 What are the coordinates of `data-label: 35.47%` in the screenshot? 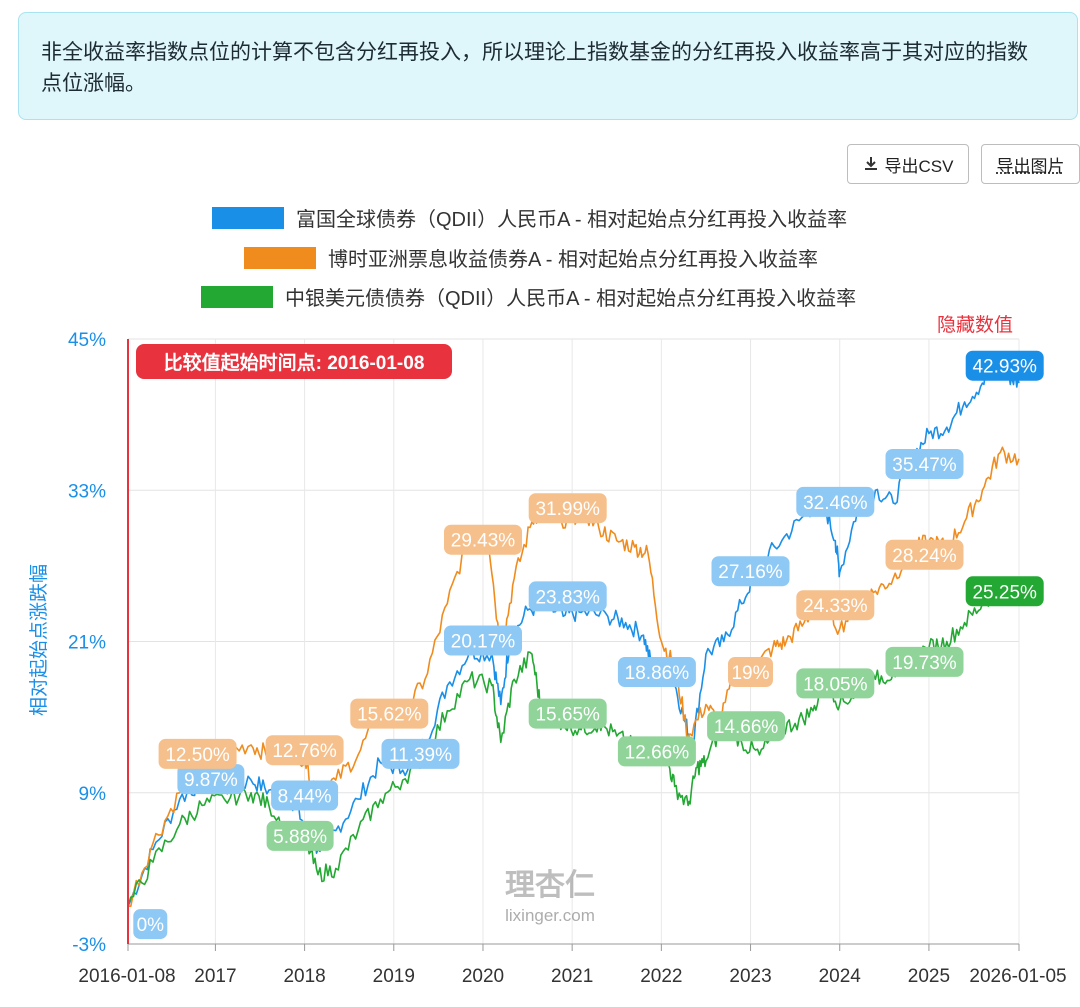 It's located at (924, 465).